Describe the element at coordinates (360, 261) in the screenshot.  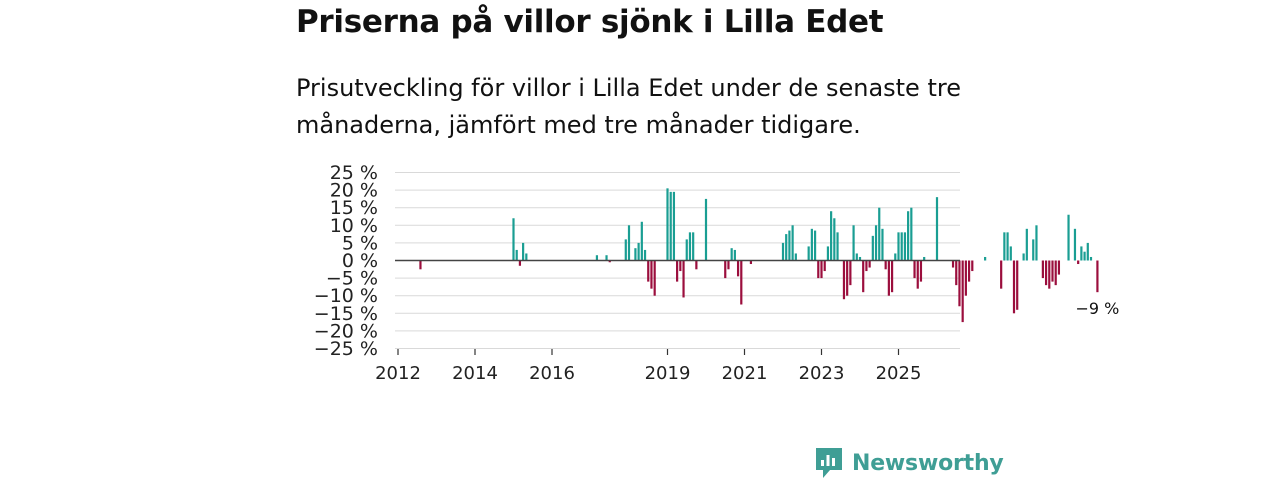
I see `y-tick-label: 0 %` at that location.